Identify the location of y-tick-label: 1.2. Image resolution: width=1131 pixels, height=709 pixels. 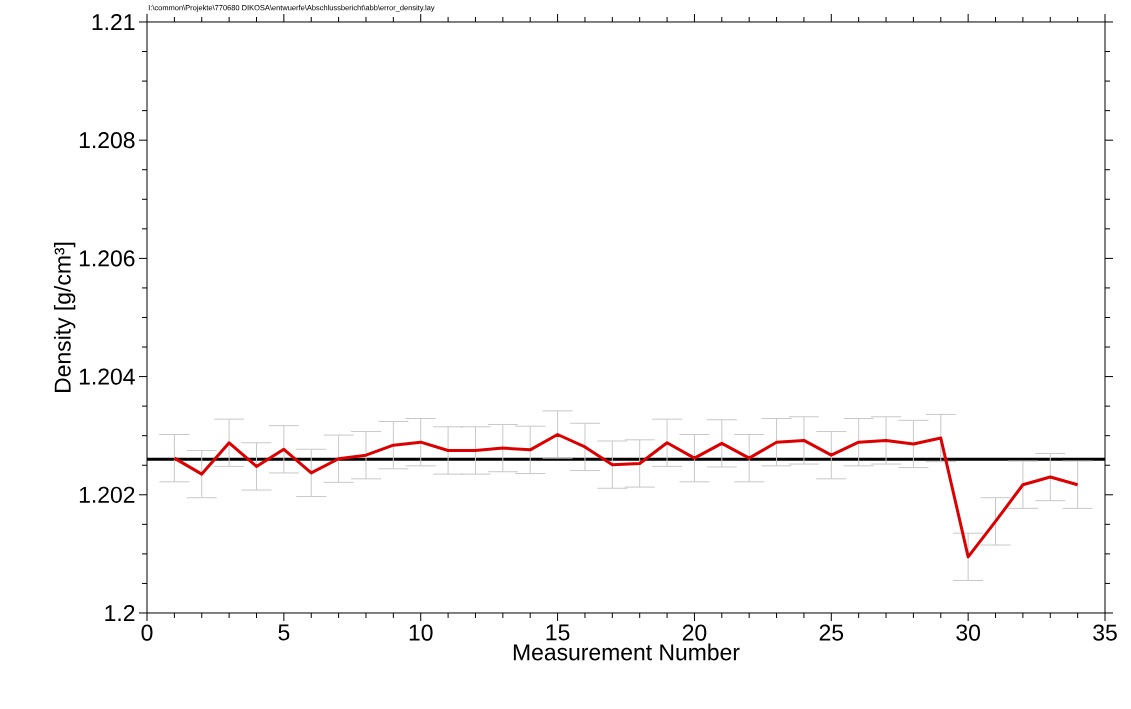
(120, 612).